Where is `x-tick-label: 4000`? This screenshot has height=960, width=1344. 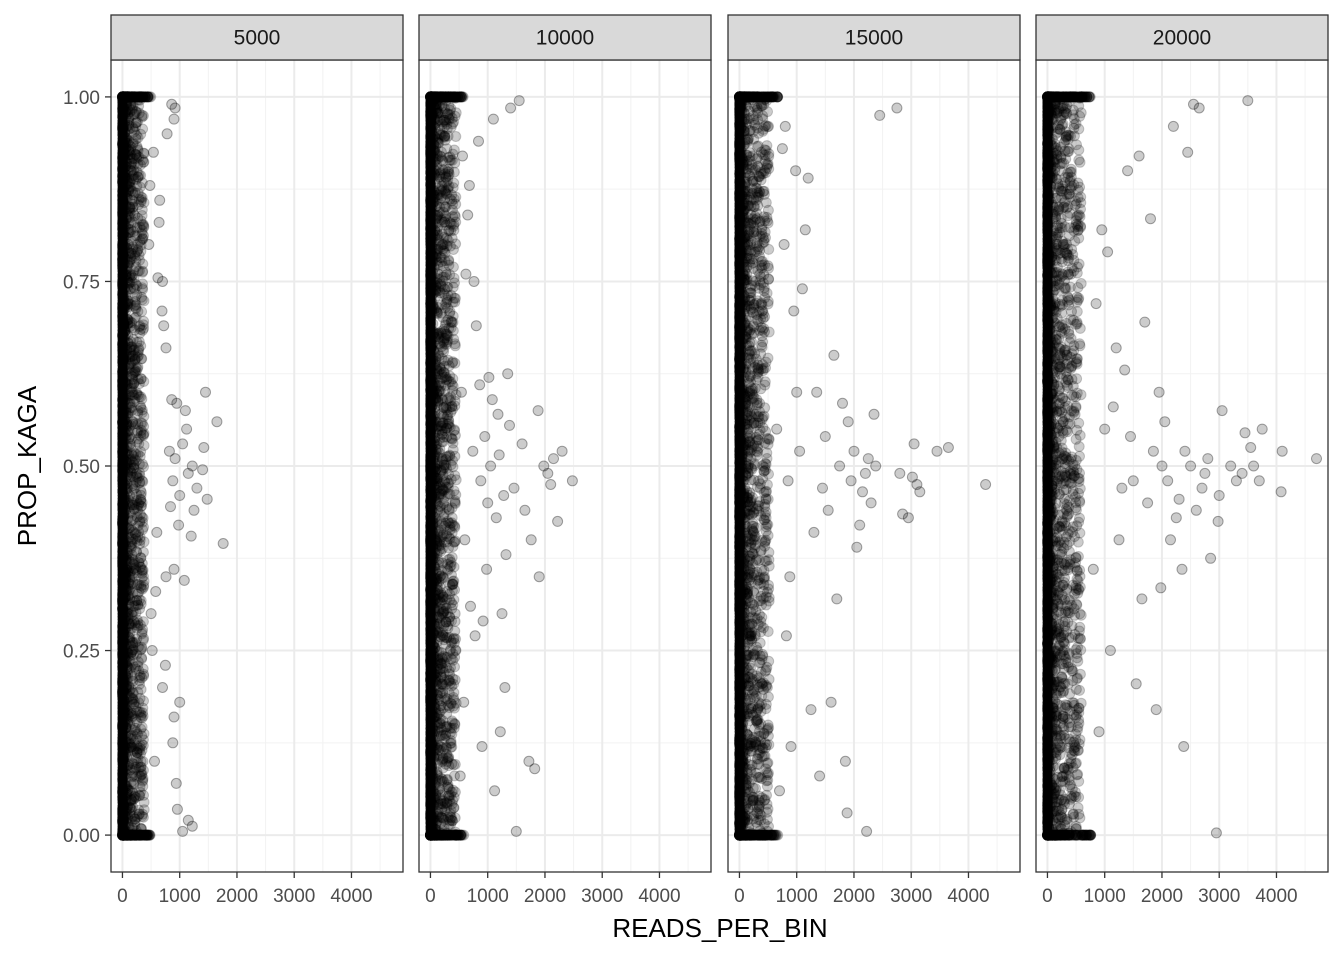 x-tick-label: 4000 is located at coordinates (659, 896).